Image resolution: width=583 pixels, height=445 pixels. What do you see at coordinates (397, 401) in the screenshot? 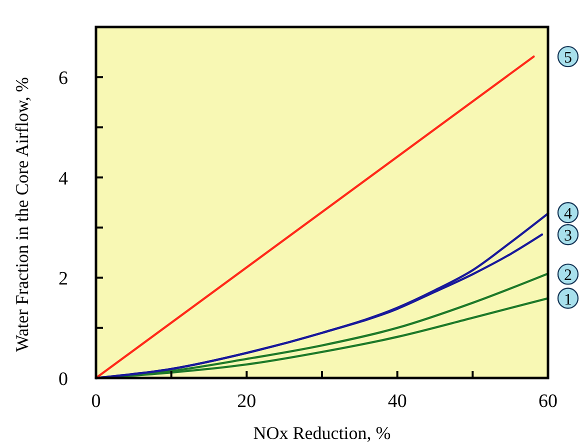
I see `x-tick-label: 40` at bounding box center [397, 401].